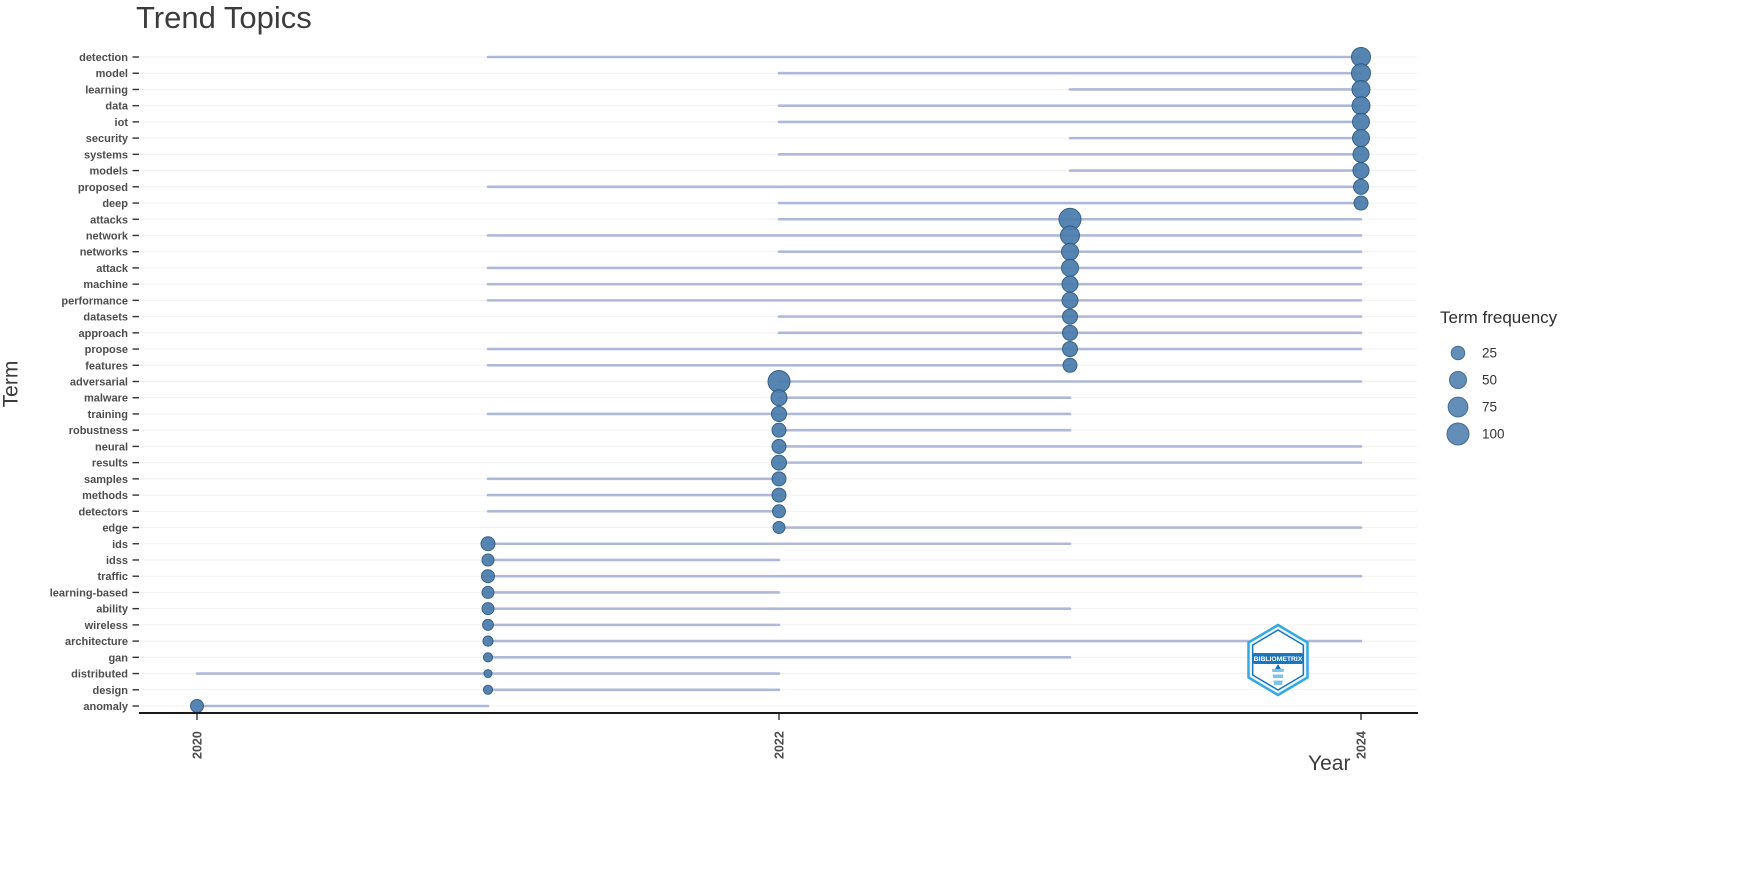  I want to click on x-axis-label: Year, so click(1329, 763).